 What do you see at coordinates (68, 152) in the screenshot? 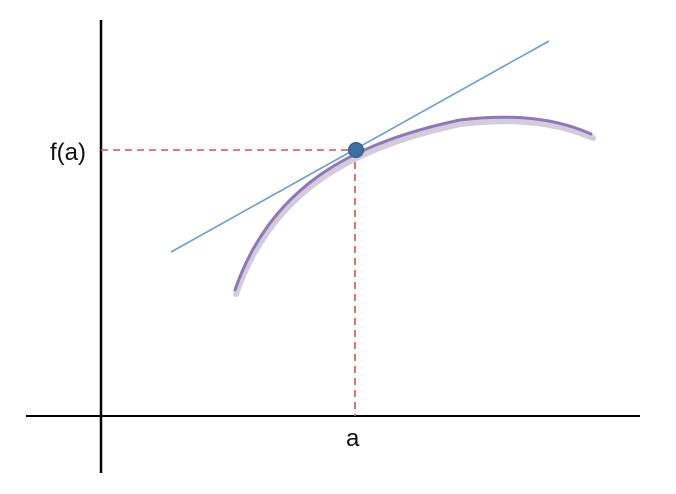
I see `fa-label: f(a)` at bounding box center [68, 152].